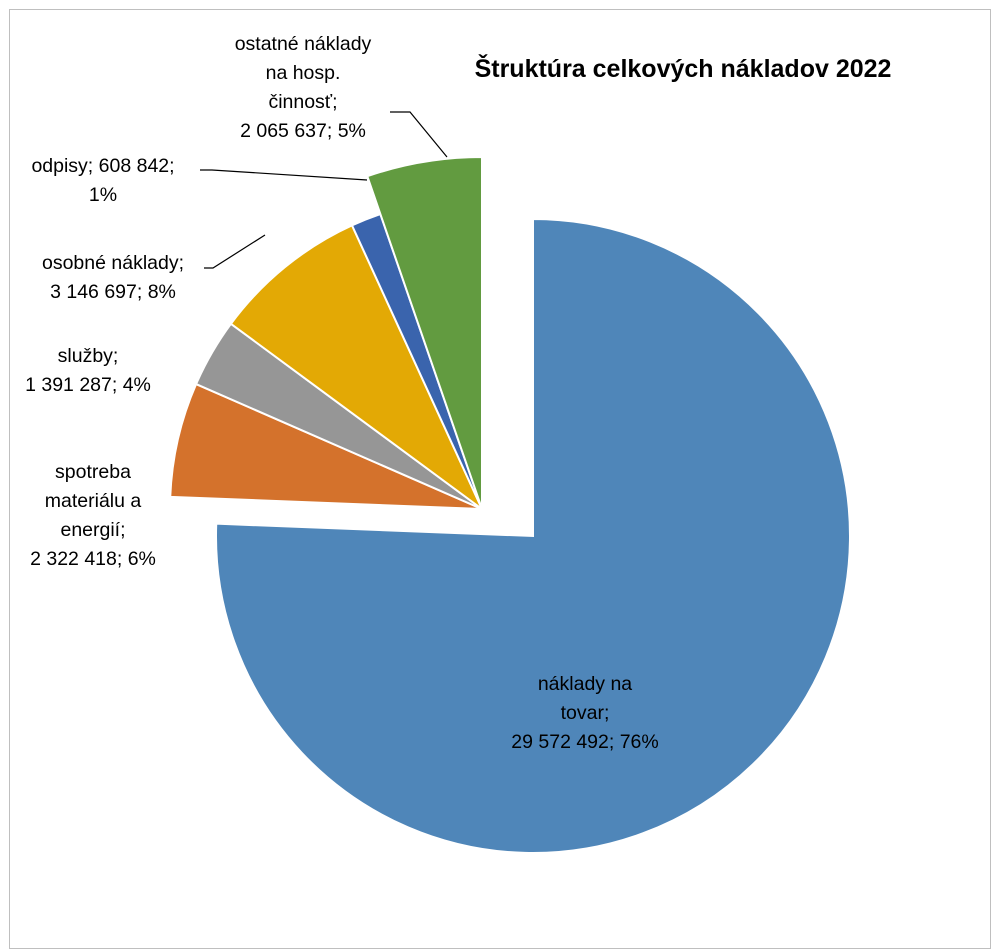  Describe the element at coordinates (302, 102) in the screenshot. I see `slice-label-line: činnosť;` at that location.